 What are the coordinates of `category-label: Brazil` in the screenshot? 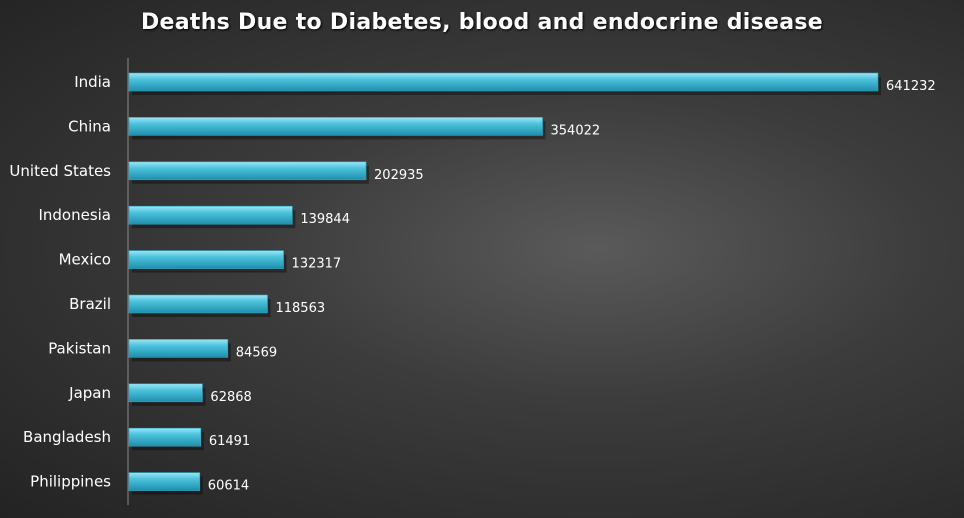 It's located at (90, 304).